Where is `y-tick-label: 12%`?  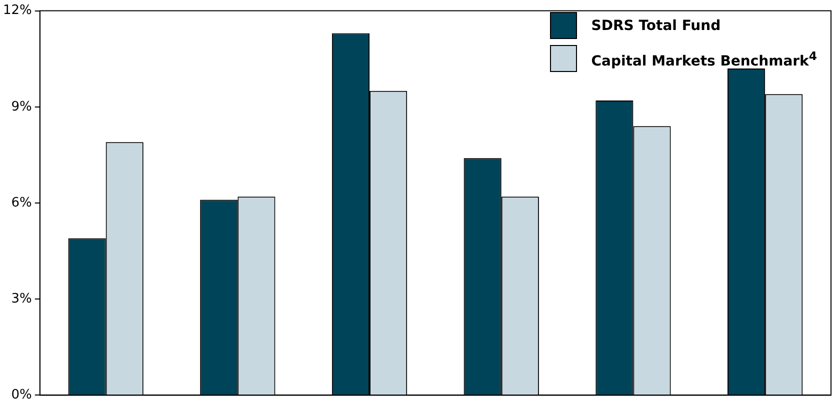 y-tick-label: 12% is located at coordinates (17, 10).